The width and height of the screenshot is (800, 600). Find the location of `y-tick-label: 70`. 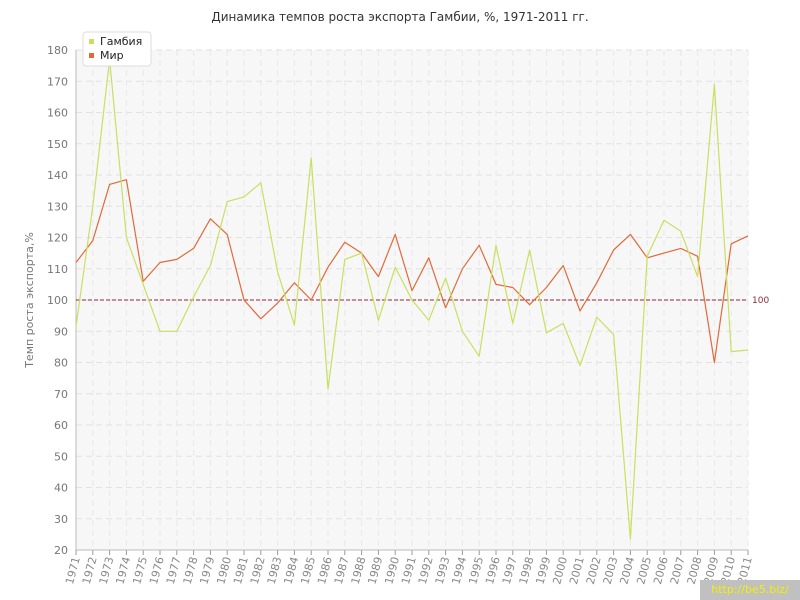

y-tick-label: 70 is located at coordinates (61, 394).